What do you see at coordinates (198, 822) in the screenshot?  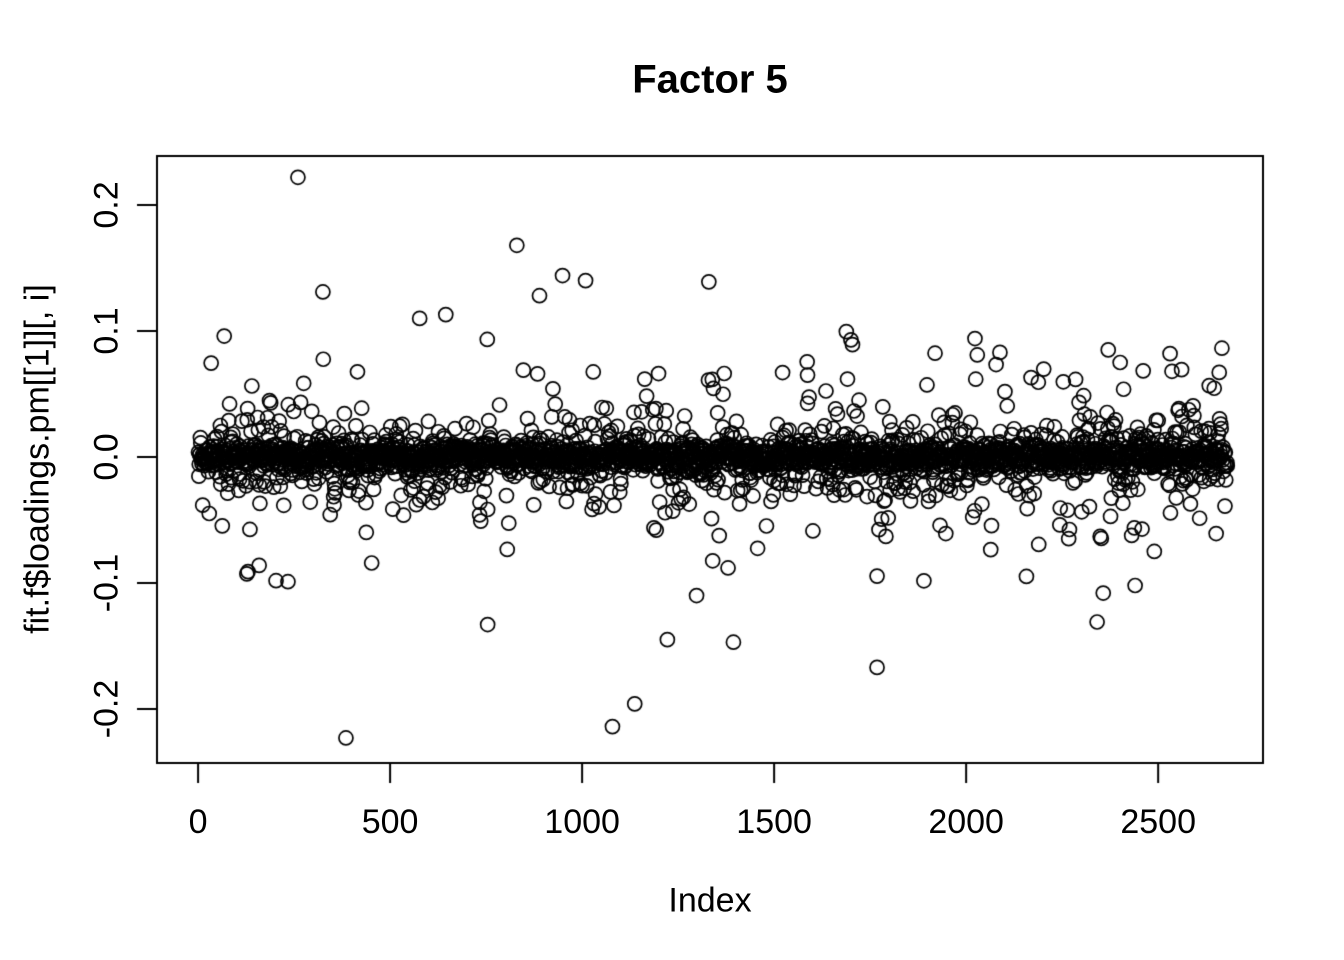 I see `x-tick-label: 0` at bounding box center [198, 822].